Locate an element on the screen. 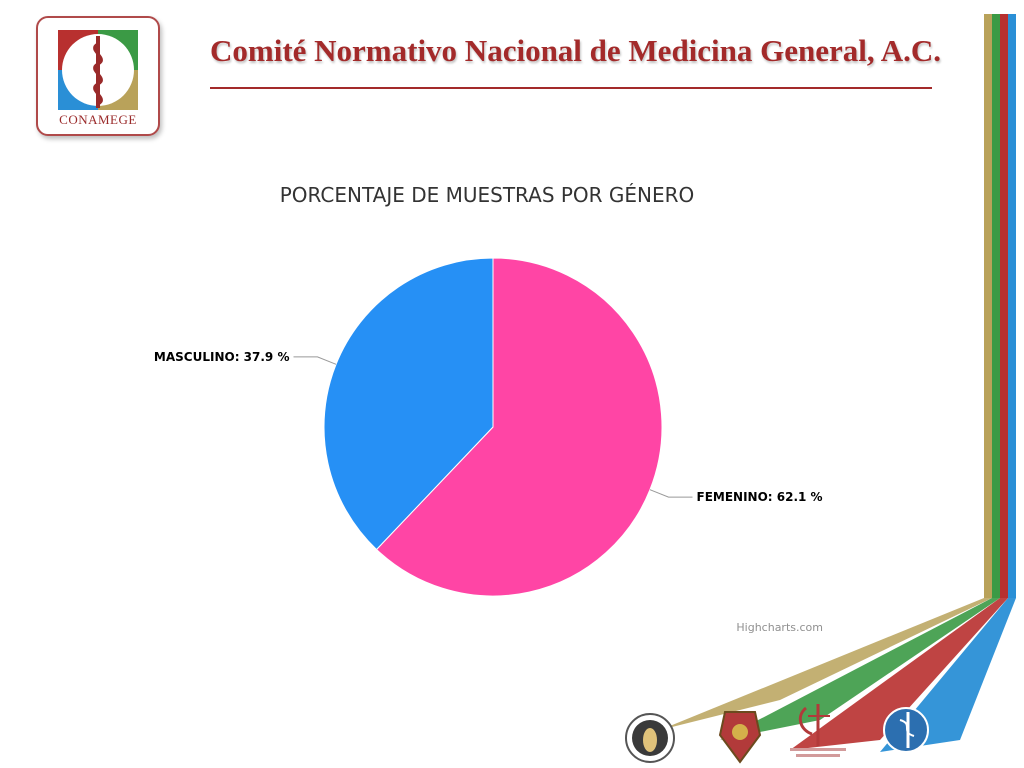  label-connector-femenino is located at coordinates (671, 493).